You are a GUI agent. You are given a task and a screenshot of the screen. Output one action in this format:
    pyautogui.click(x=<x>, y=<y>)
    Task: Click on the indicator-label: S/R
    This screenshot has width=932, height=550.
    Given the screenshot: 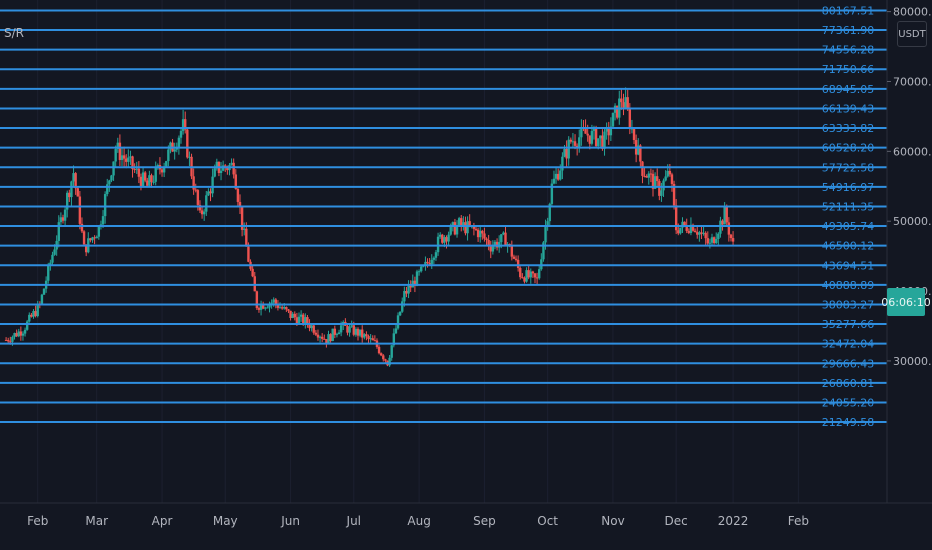 What is the action you would take?
    pyautogui.click(x=14, y=33)
    